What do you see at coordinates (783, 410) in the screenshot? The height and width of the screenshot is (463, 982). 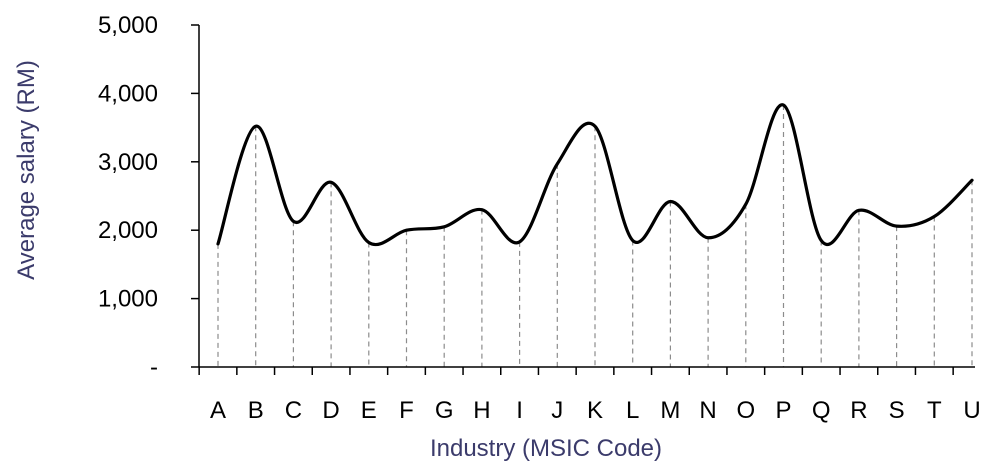 I see `x-tick-label: P` at bounding box center [783, 410].